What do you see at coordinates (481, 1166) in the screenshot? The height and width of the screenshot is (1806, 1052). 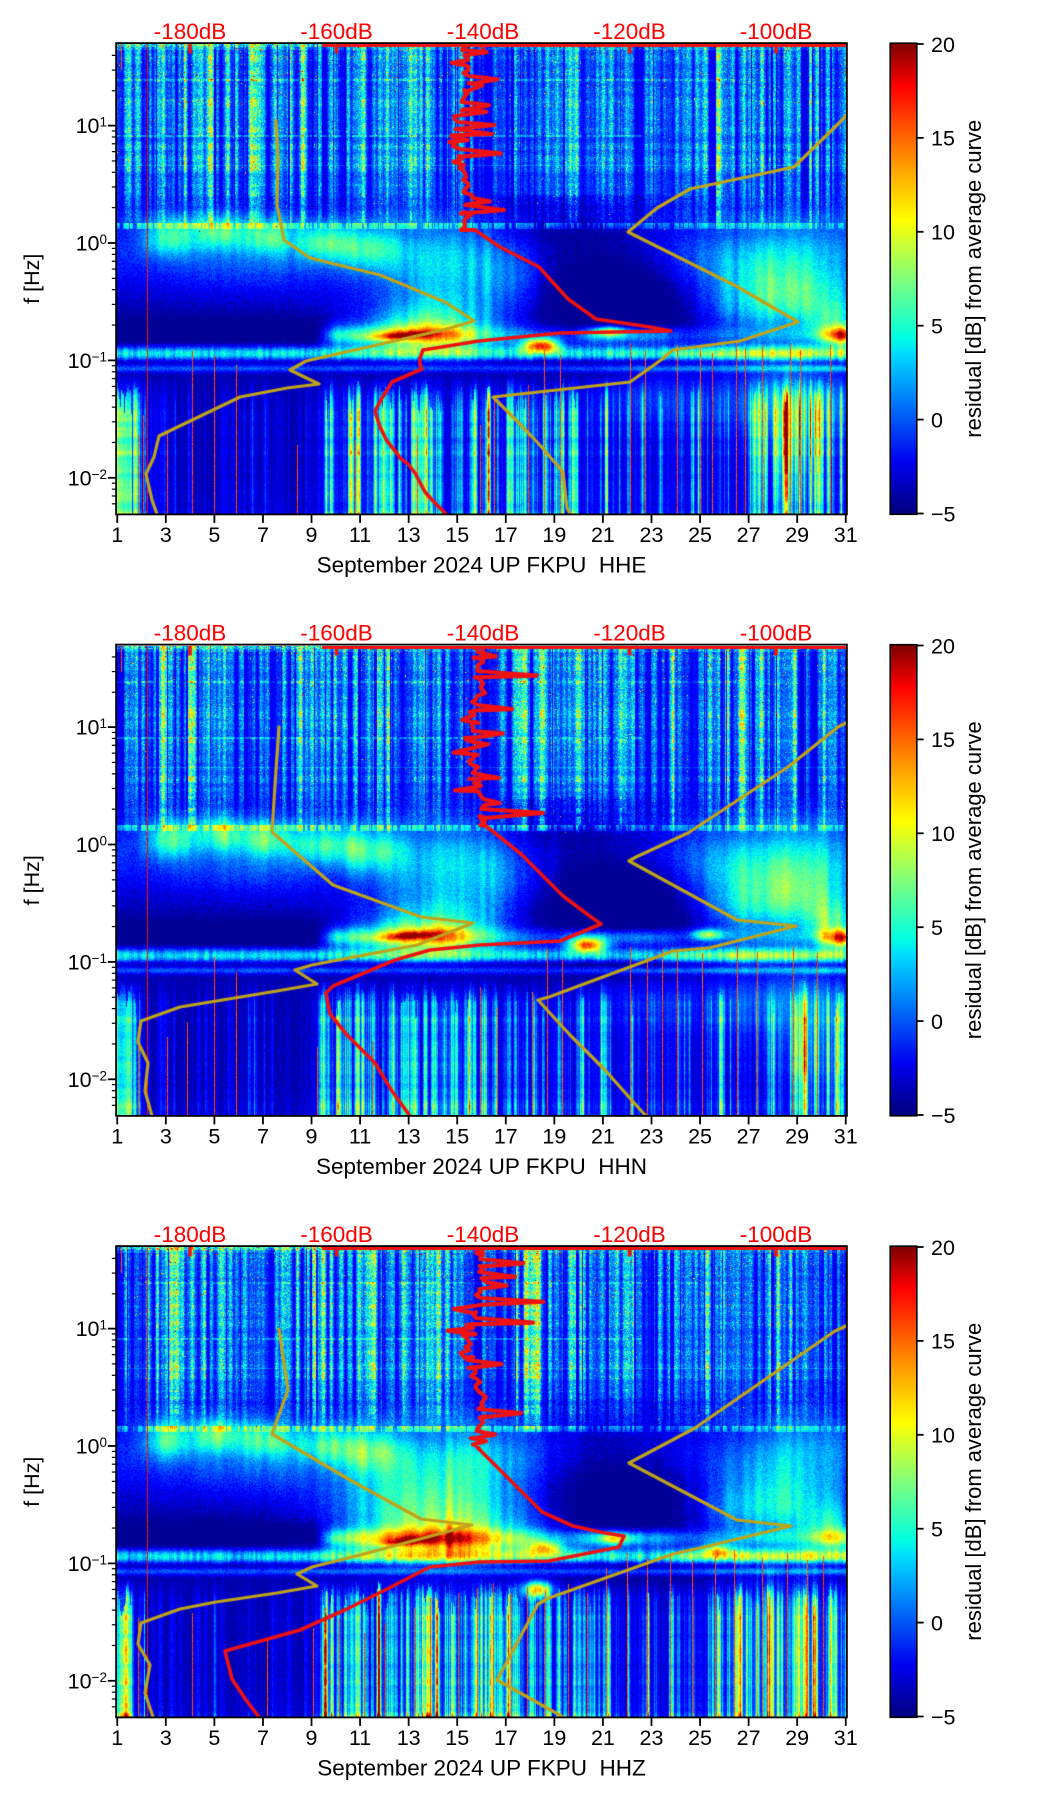 I see `svg-text: September 2024 UP FKPU HHN` at bounding box center [481, 1166].